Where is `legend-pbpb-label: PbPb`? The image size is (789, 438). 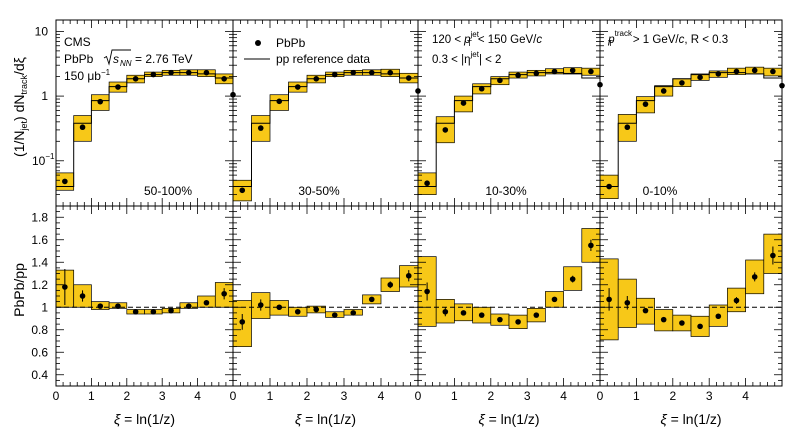
legend-pbpb-label: PbPb is located at coordinates (291, 43).